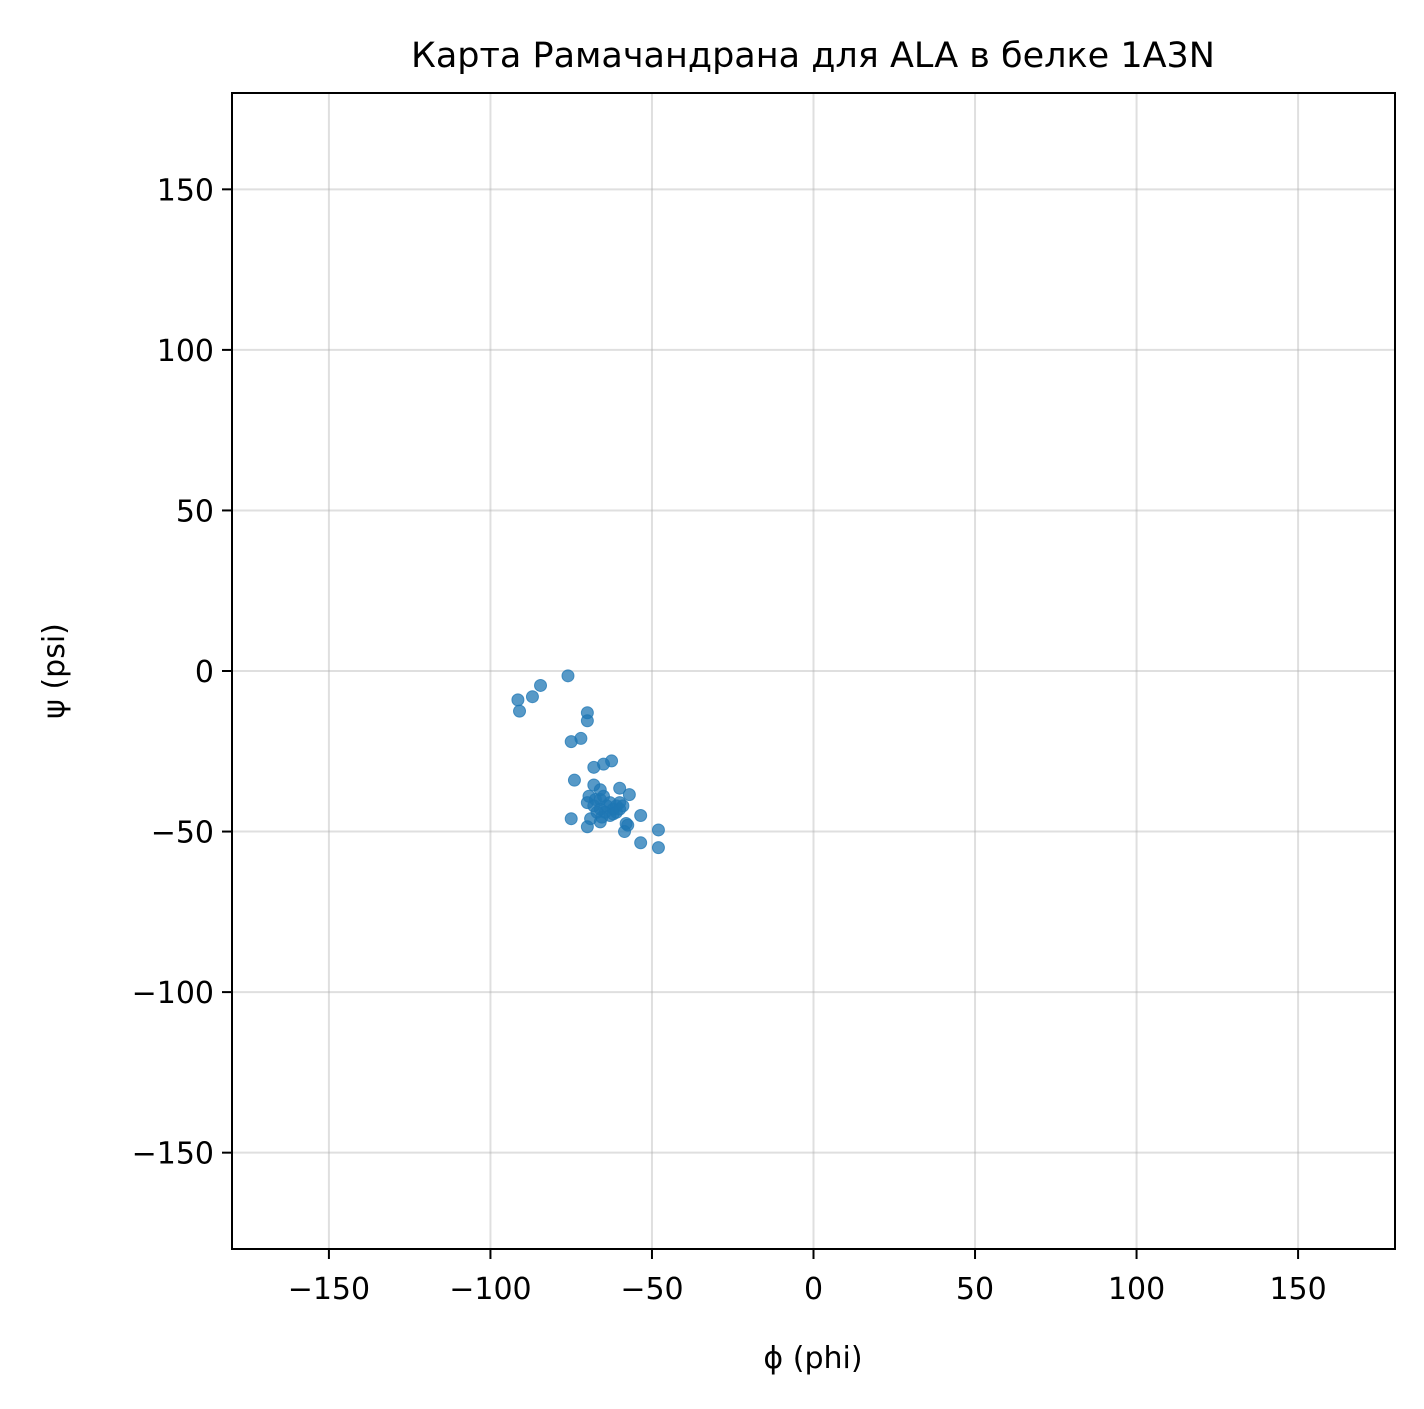  Describe the element at coordinates (1136, 1289) in the screenshot. I see `x-tick-label: 100` at that location.